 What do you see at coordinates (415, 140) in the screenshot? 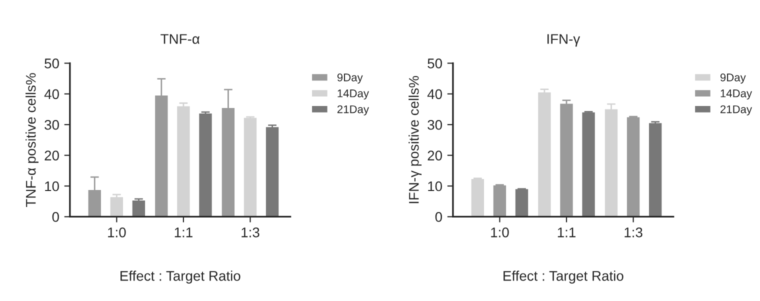
I see `y-axis-title: IFN-γ positive cells%` at bounding box center [415, 140].